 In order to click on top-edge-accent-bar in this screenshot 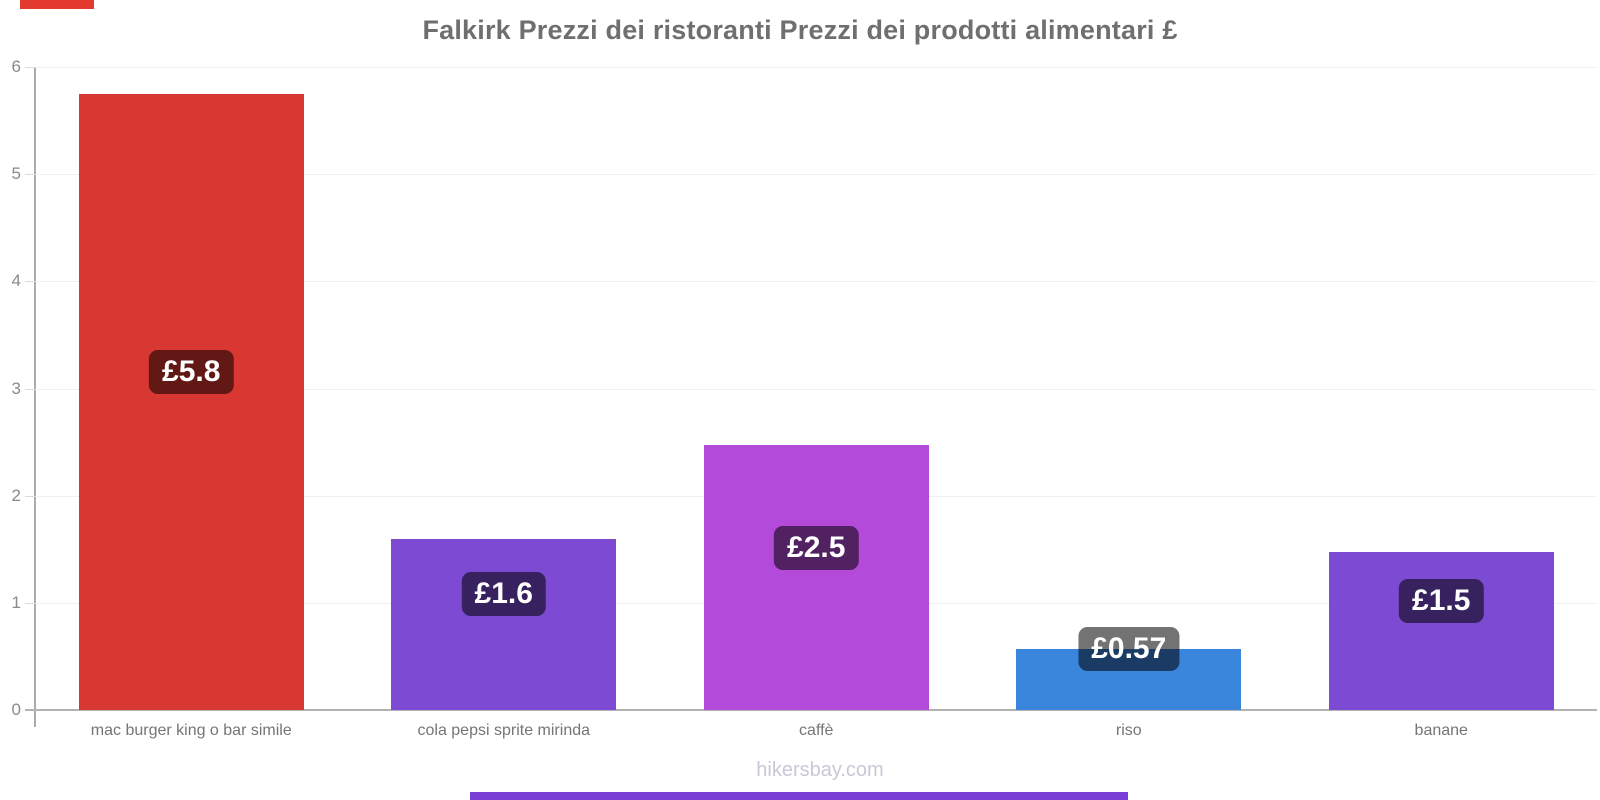, I will do `click(57, 4)`.